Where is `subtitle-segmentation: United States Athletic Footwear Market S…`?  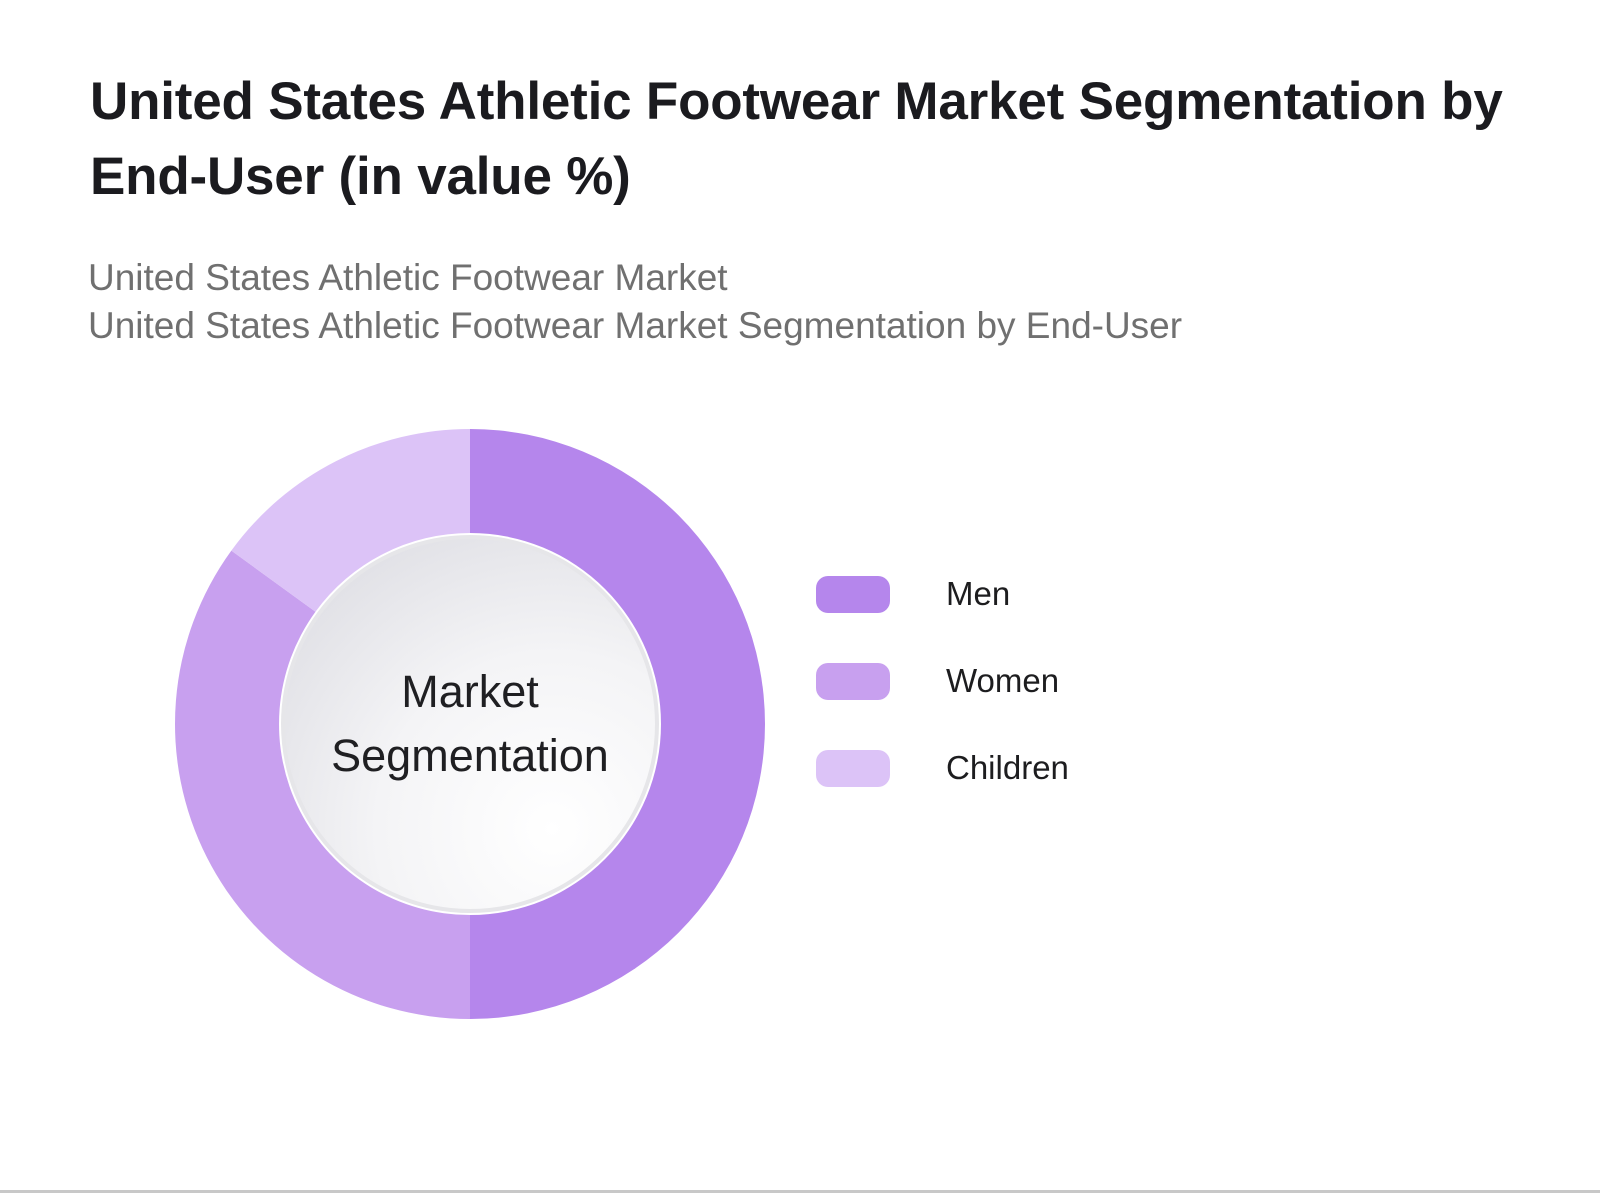
subtitle-segmentation: United States Athletic Footwear Market S… is located at coordinates (635, 325).